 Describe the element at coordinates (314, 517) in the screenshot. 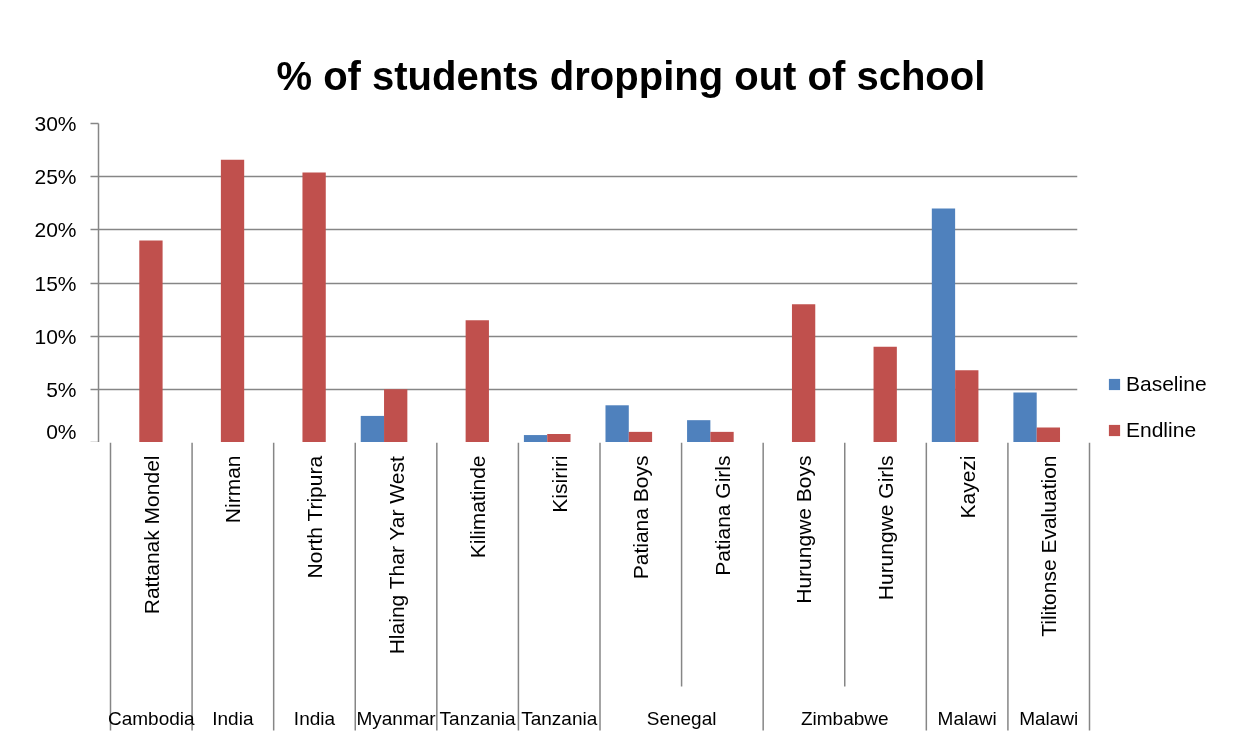

I see `x-tick-label: North Tripura` at that location.